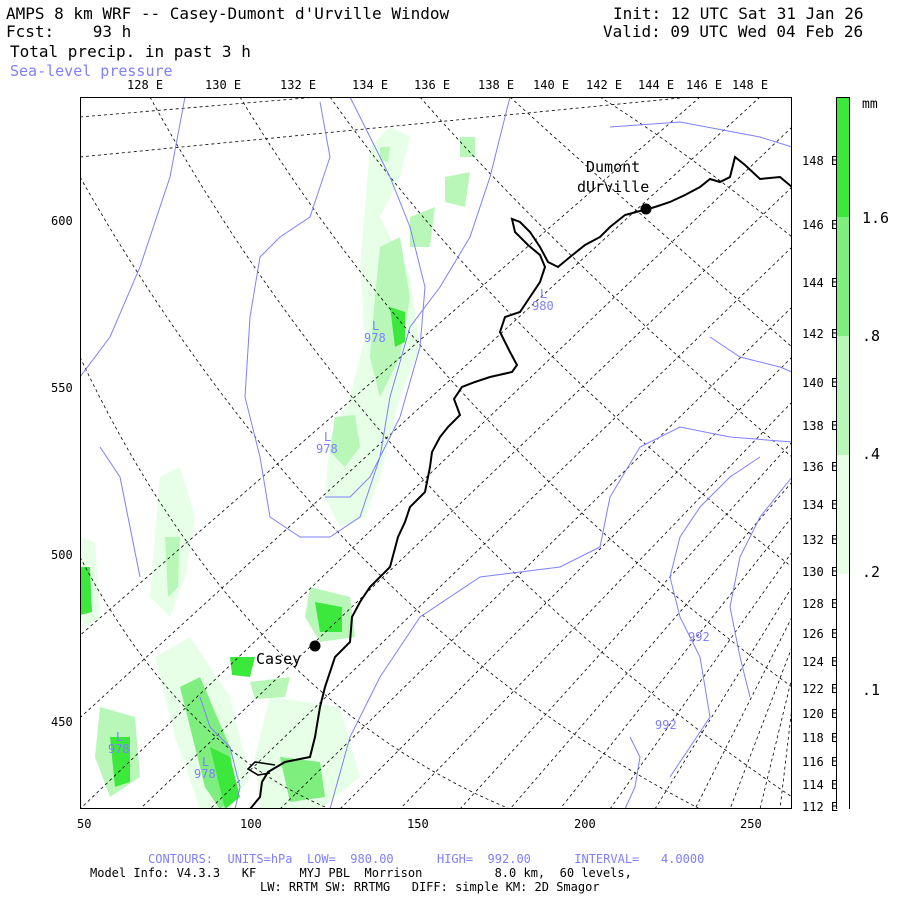 Image resolution: width=900 pixels, height=900 pixels. What do you see at coordinates (62, 722) in the screenshot?
I see `y-axis-label: 450` at bounding box center [62, 722].